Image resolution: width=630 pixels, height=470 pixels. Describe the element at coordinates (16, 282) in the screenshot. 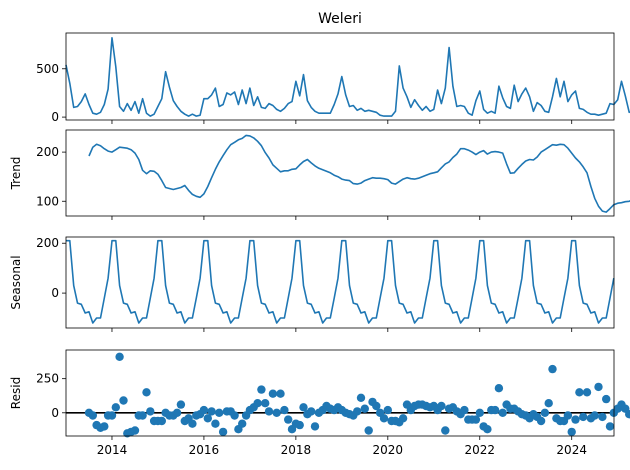

I see `y-axis-label: Seasonal` at that location.